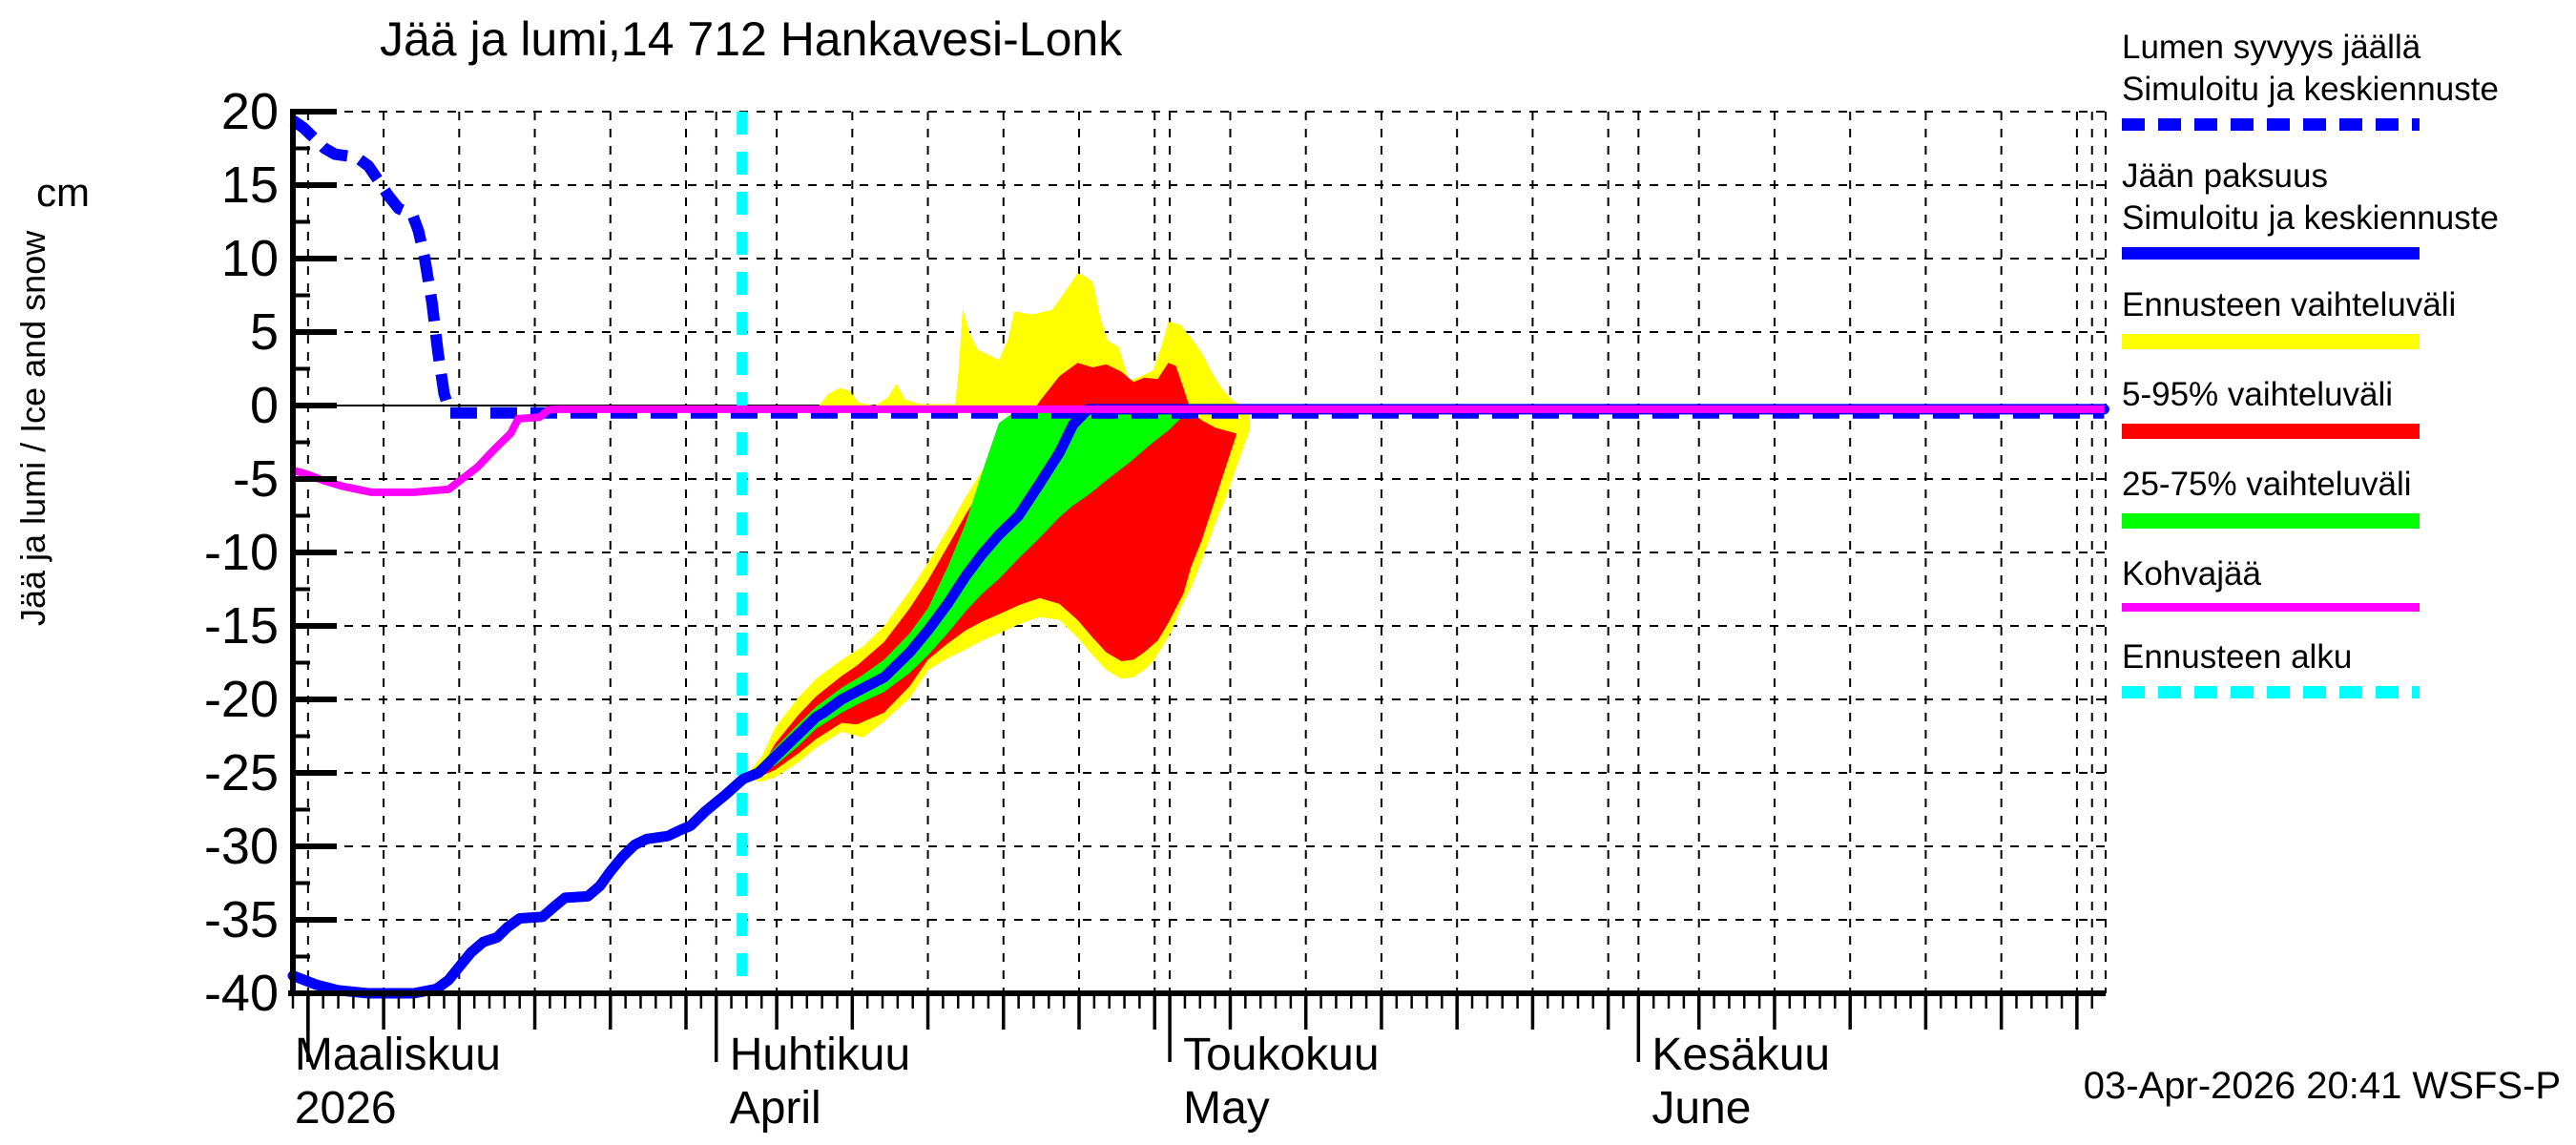 Image resolution: width=2576 pixels, height=1145 pixels. I want to click on y-tick-label: -35, so click(241, 920).